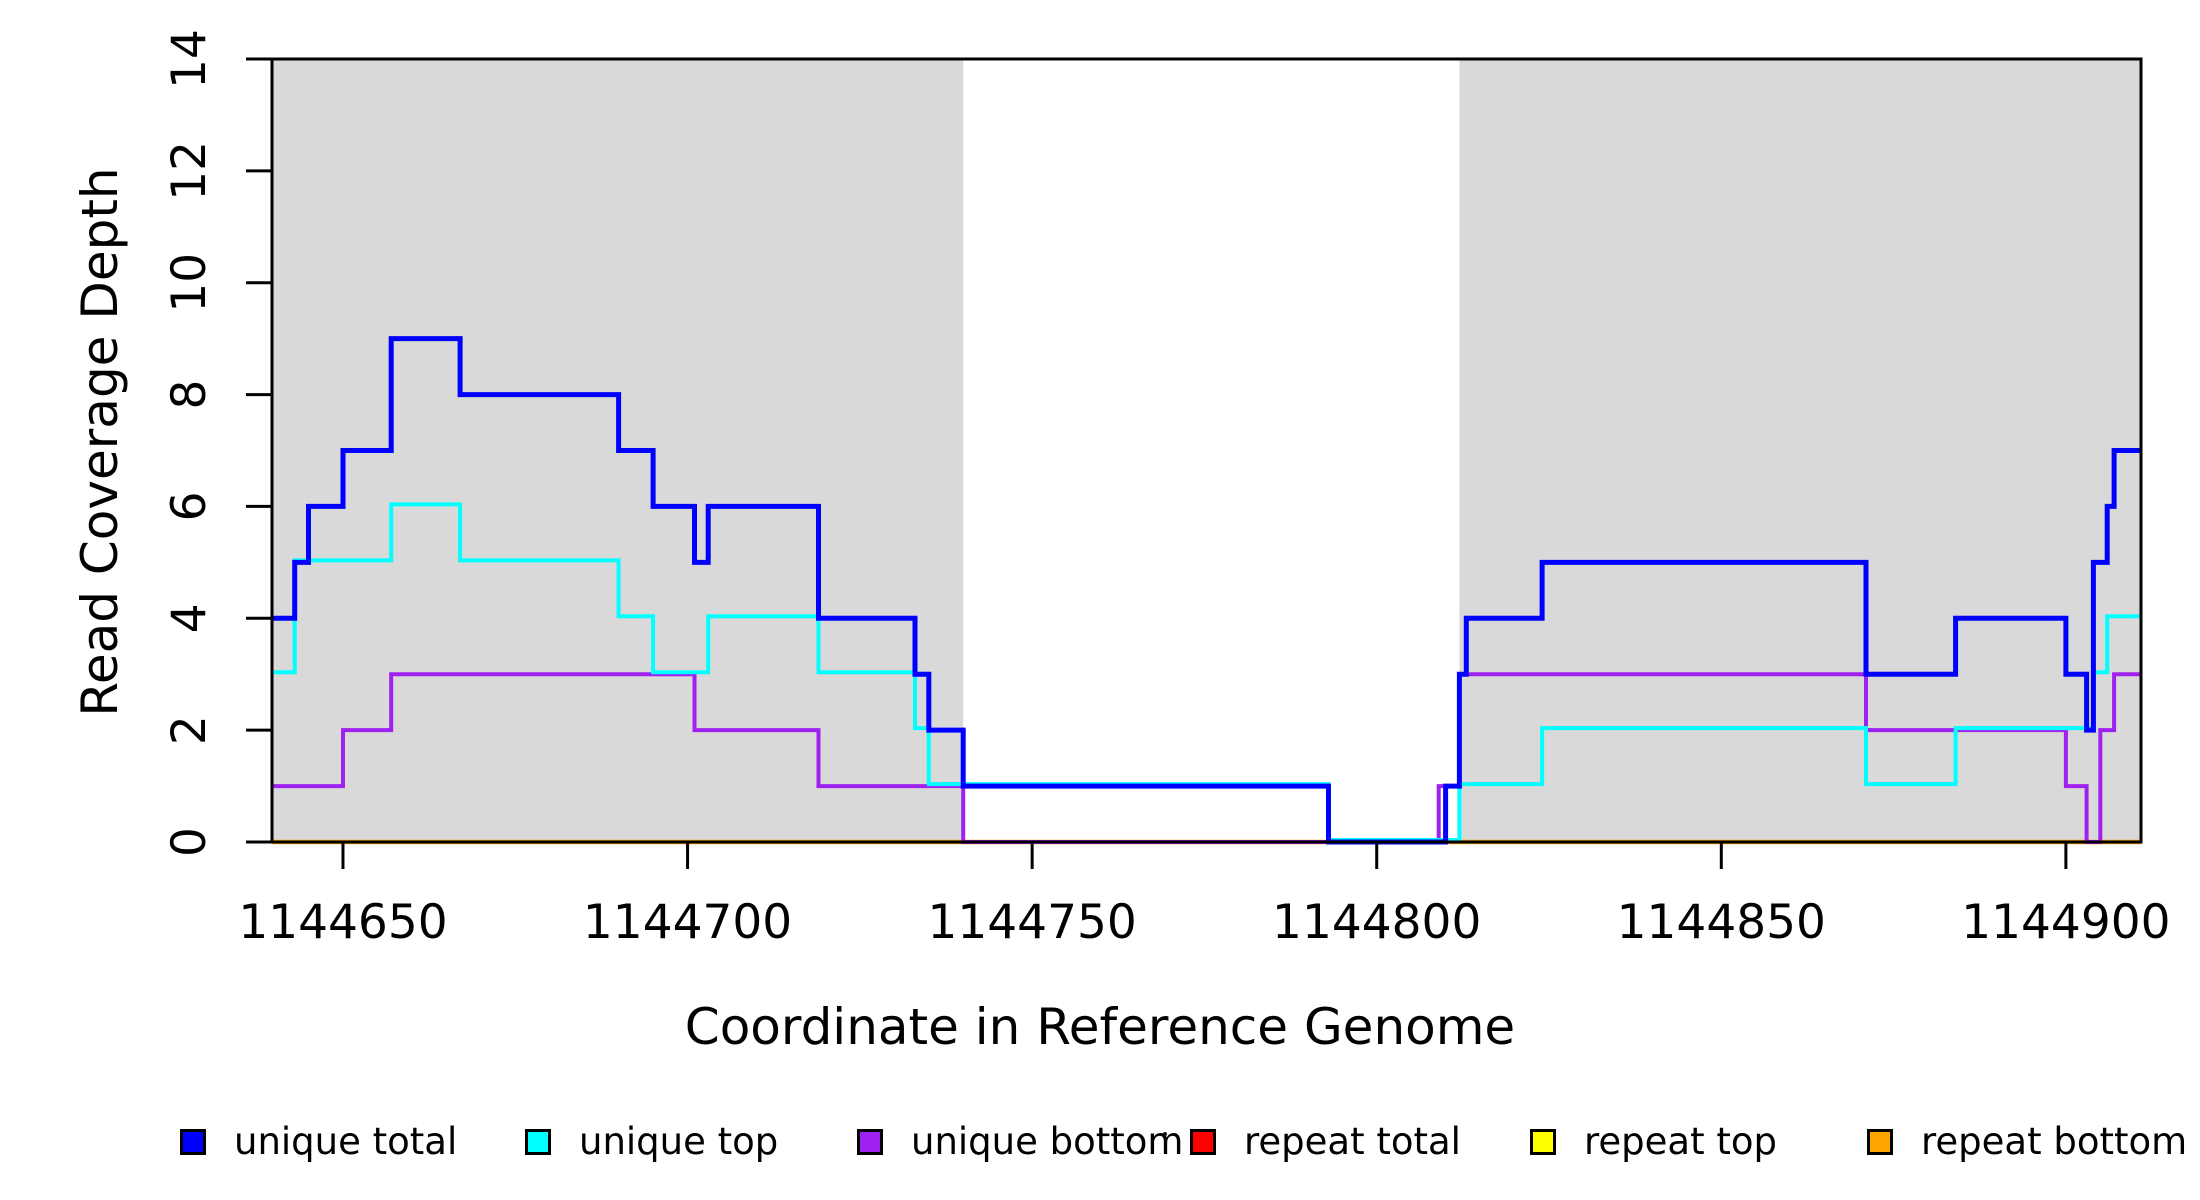 Image resolution: width=2200 pixels, height=1200 pixels. What do you see at coordinates (189, 171) in the screenshot?
I see `y-tick-label: 12` at bounding box center [189, 171].